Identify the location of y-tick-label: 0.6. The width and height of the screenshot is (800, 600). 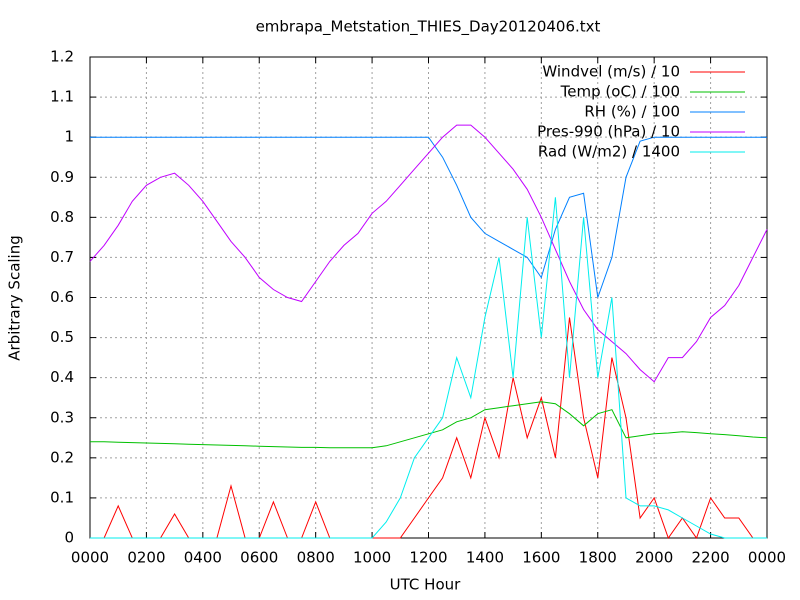
(62, 297).